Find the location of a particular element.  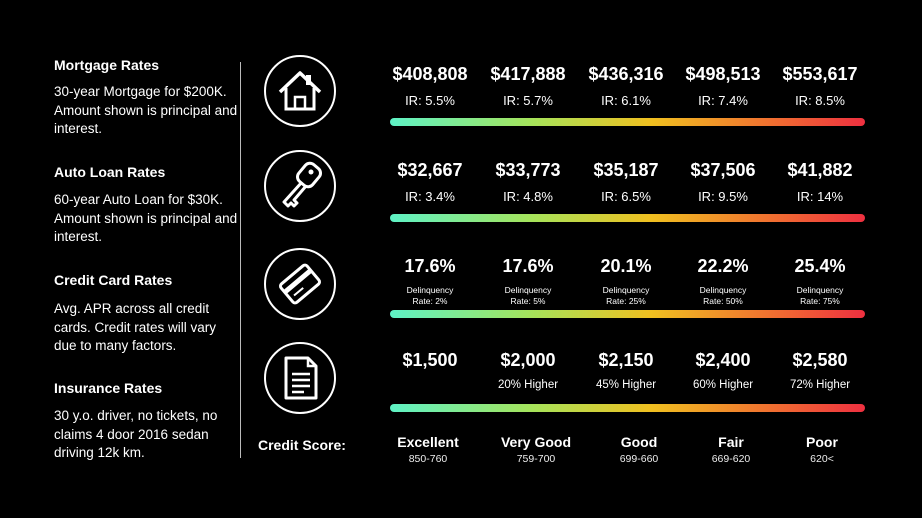

insurance-cell: $2,150 45% Higher is located at coordinates (626, 370).